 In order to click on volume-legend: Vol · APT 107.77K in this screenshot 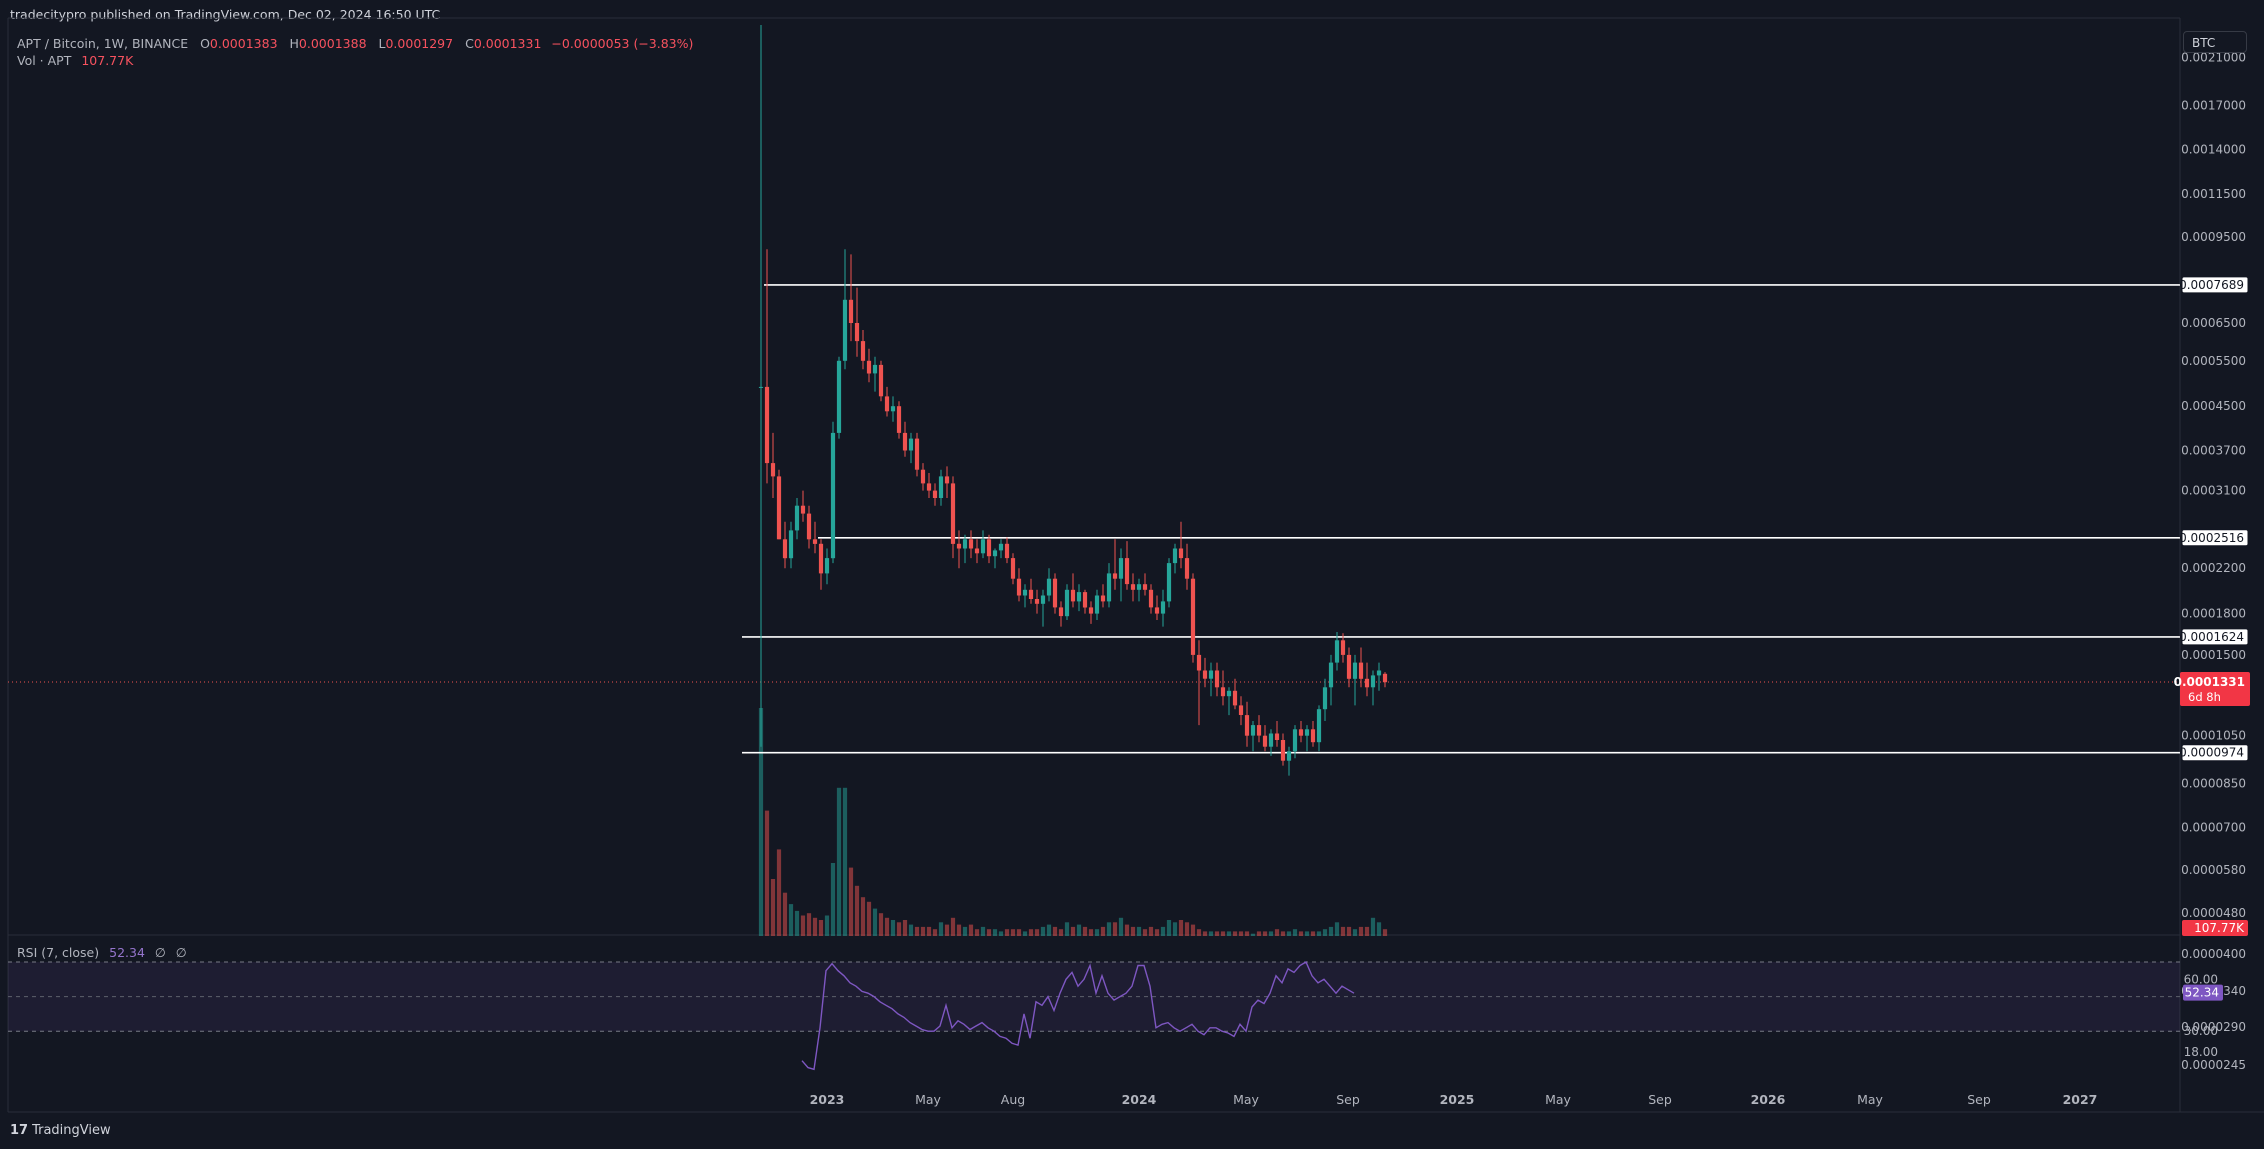, I will do `click(355, 60)`.